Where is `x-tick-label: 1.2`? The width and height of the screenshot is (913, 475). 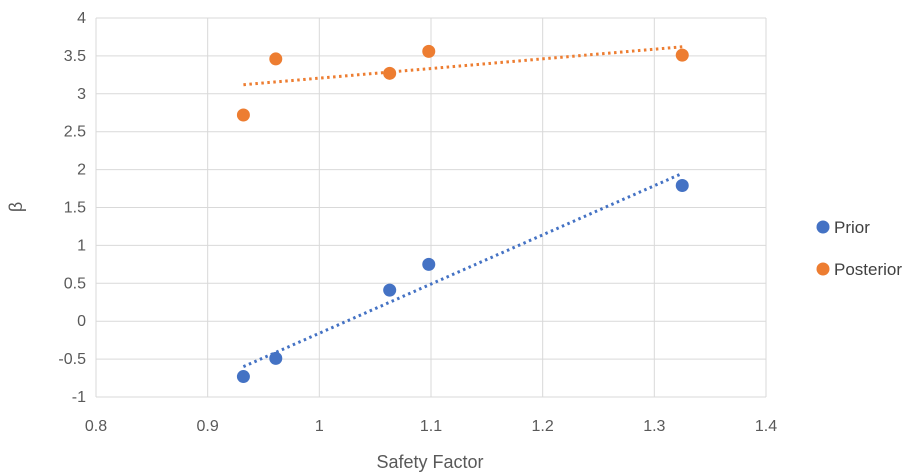 x-tick-label: 1.2 is located at coordinates (543, 426).